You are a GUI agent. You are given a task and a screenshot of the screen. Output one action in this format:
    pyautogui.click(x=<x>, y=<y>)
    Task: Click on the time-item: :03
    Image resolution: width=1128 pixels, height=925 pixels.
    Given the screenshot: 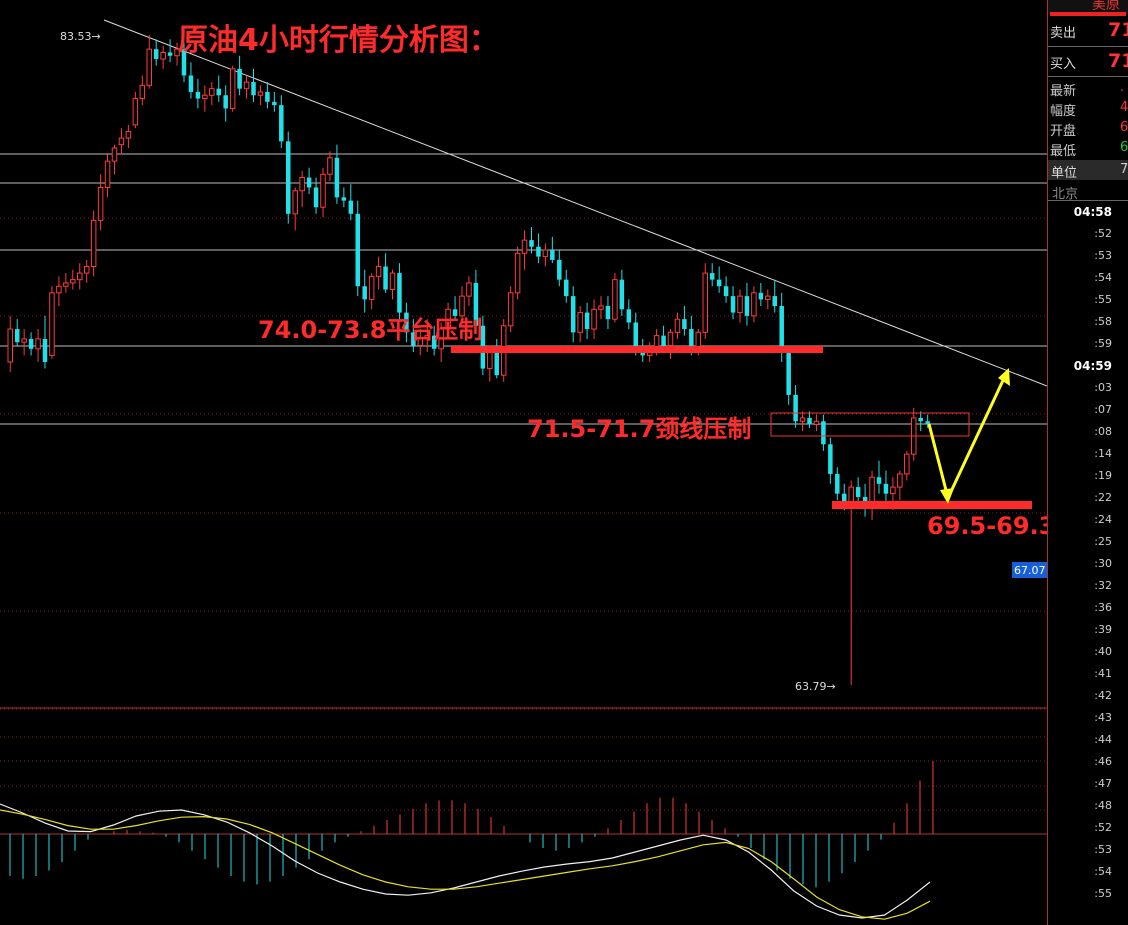 What is the action you would take?
    pyautogui.click(x=1103, y=387)
    